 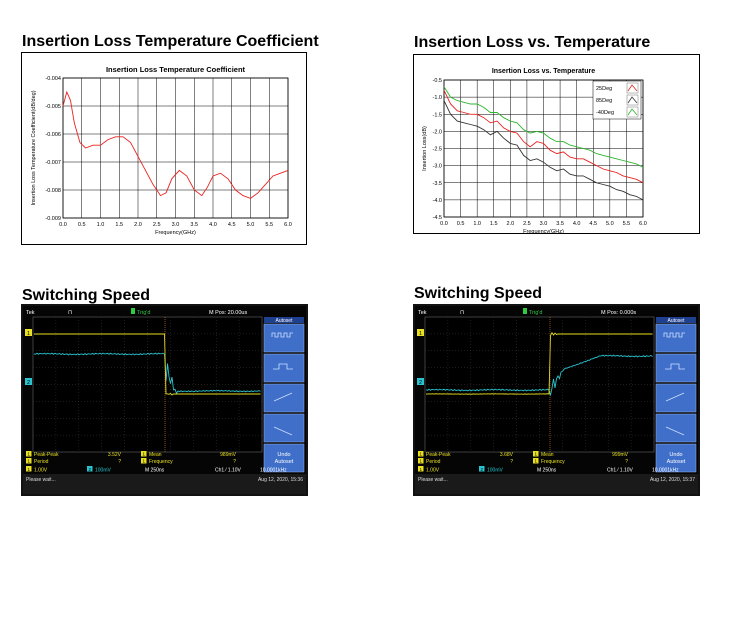 I want to click on ch1-marker: 1, so click(x=28, y=334).